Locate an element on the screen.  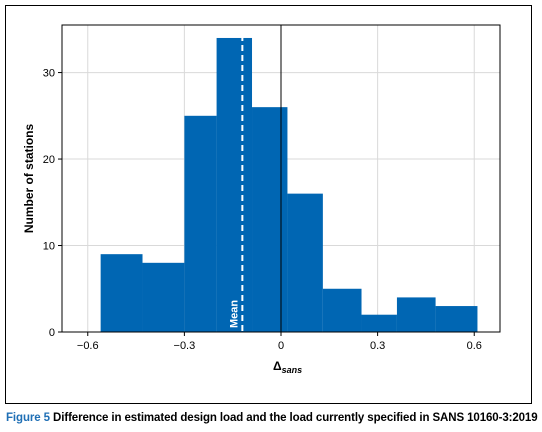
mean-label: Mean is located at coordinates (234, 314).